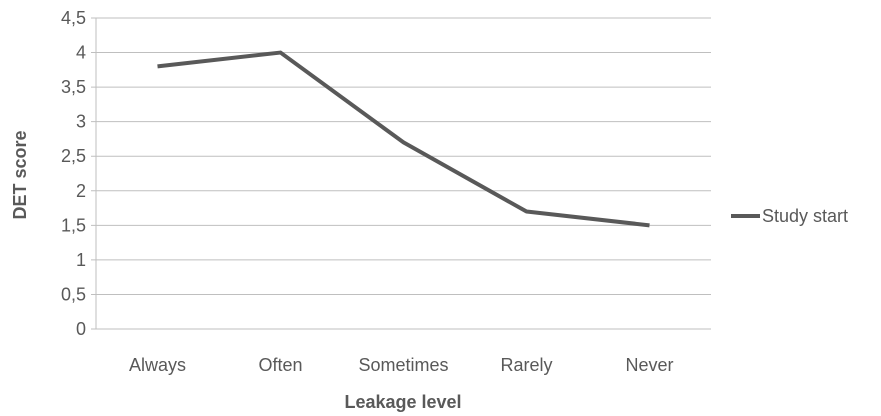  Describe the element at coordinates (805, 216) in the screenshot. I see `legend-label-study-start: Study start` at that location.